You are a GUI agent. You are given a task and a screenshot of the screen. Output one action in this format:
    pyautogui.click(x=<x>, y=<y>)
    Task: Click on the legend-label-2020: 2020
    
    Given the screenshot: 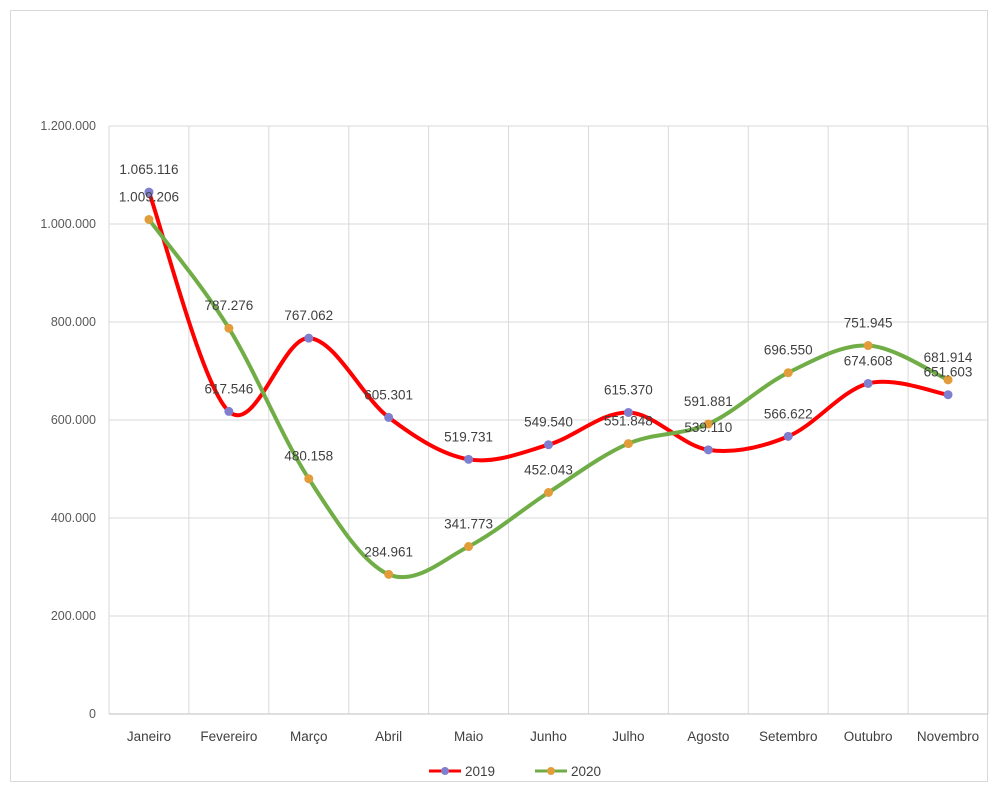 What is the action you would take?
    pyautogui.click(x=586, y=771)
    